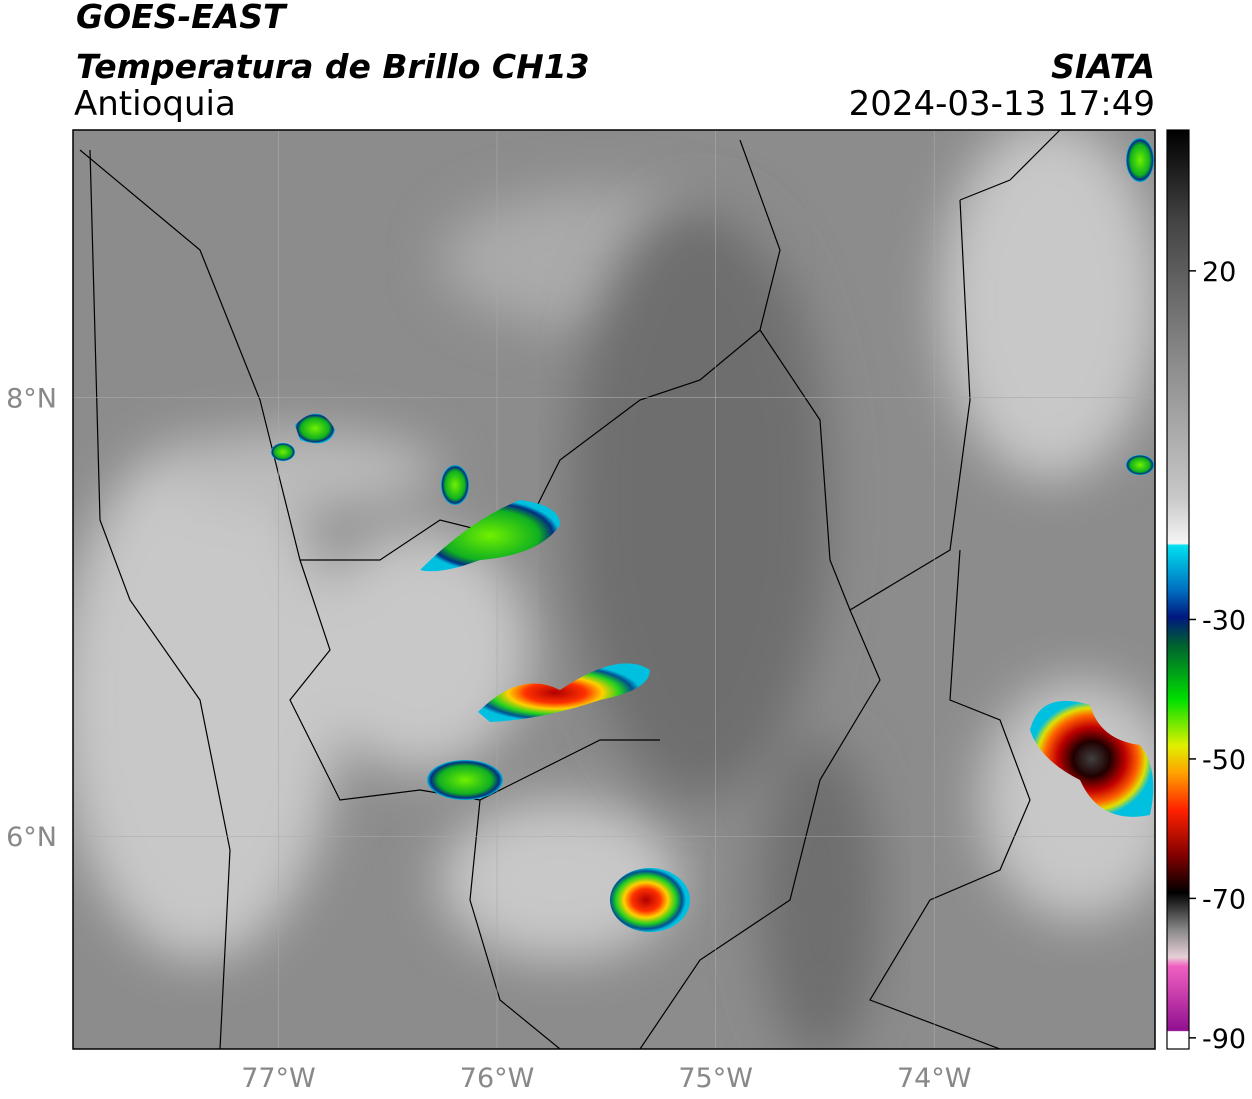  What do you see at coordinates (1219, 272) in the screenshot?
I see `colorbar-tick-label: 20` at bounding box center [1219, 272].